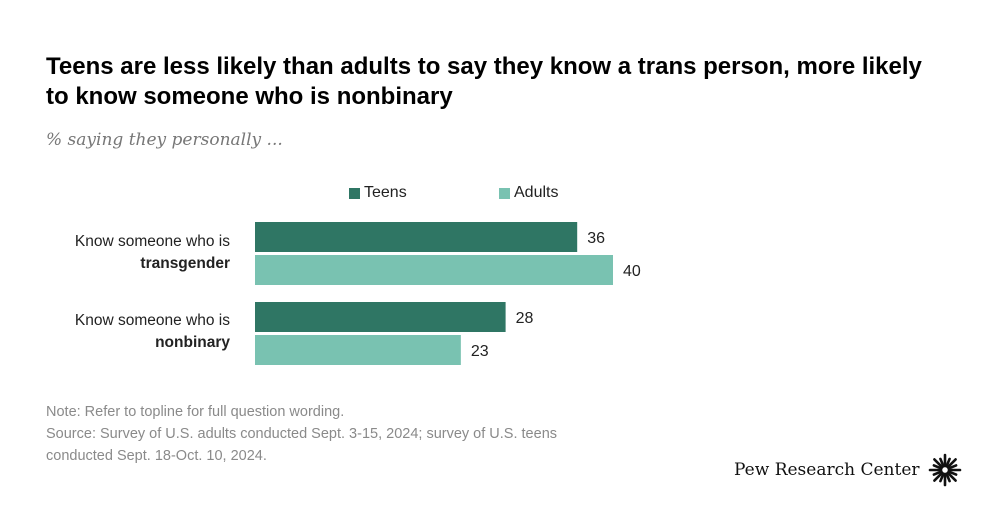 This screenshot has width=1000, height=523. What do you see at coordinates (185, 263) in the screenshot?
I see `category-label-bold: transgender` at bounding box center [185, 263].